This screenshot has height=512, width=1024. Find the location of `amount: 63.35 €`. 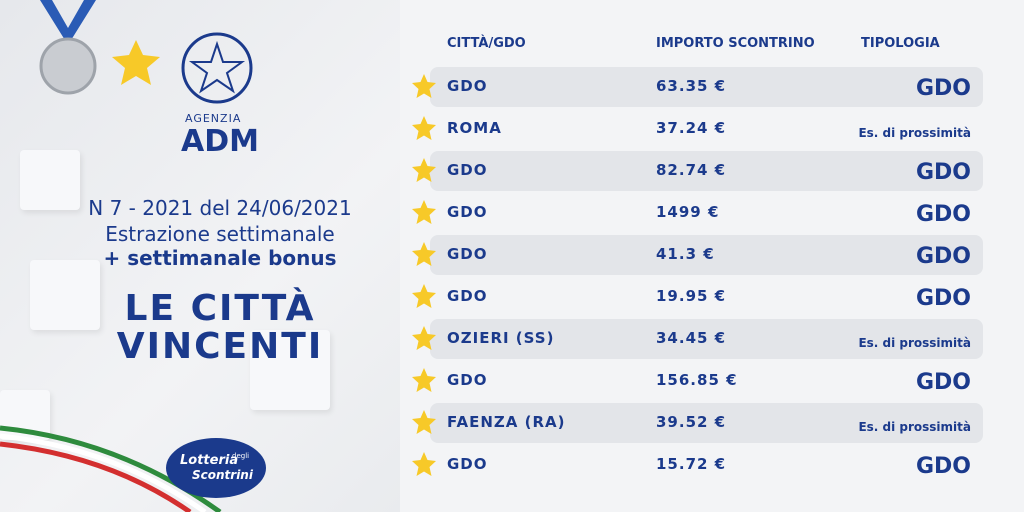

amount: 63.35 € is located at coordinates (691, 86).